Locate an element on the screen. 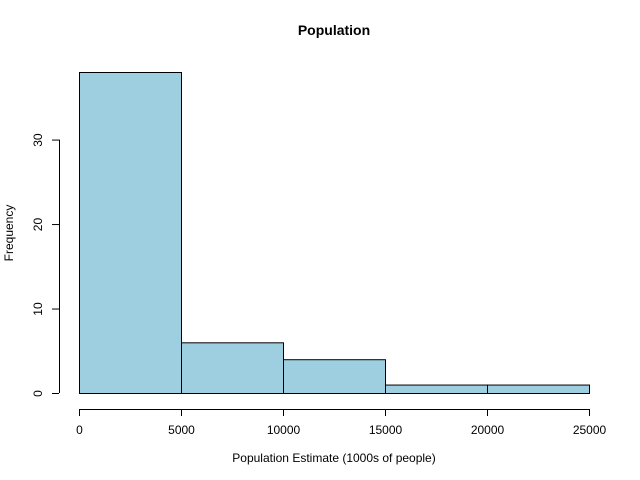 The image size is (640, 480). y-tick-label-0: 0 is located at coordinates (38, 393).